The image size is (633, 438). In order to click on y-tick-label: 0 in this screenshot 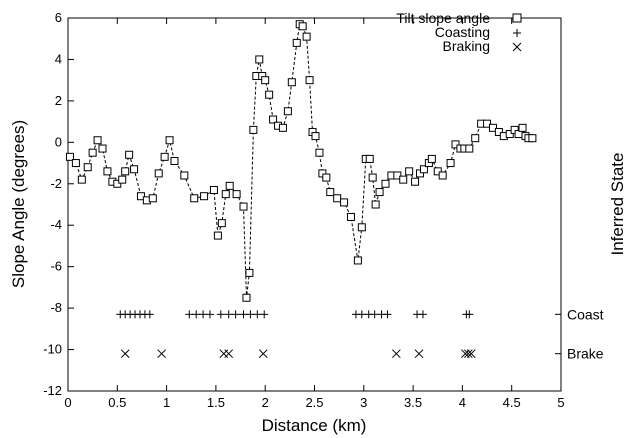, I will do `click(58, 141)`.